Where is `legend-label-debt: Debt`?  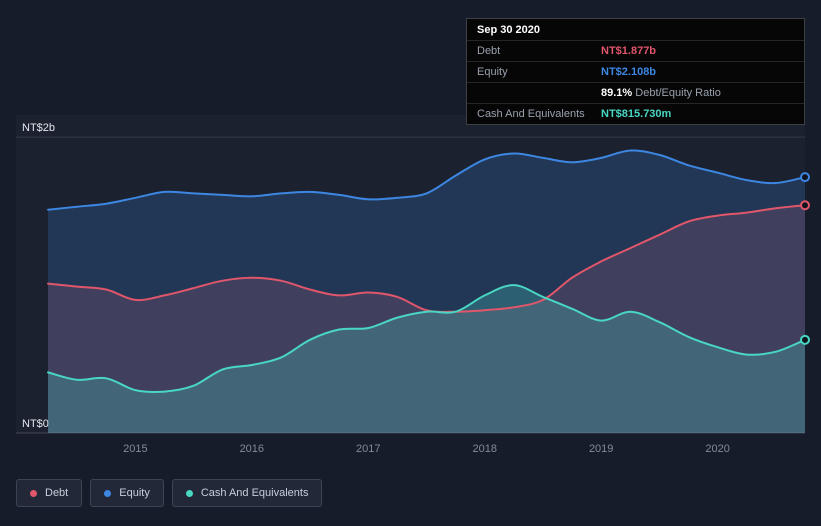 legend-label-debt: Debt is located at coordinates (57, 493).